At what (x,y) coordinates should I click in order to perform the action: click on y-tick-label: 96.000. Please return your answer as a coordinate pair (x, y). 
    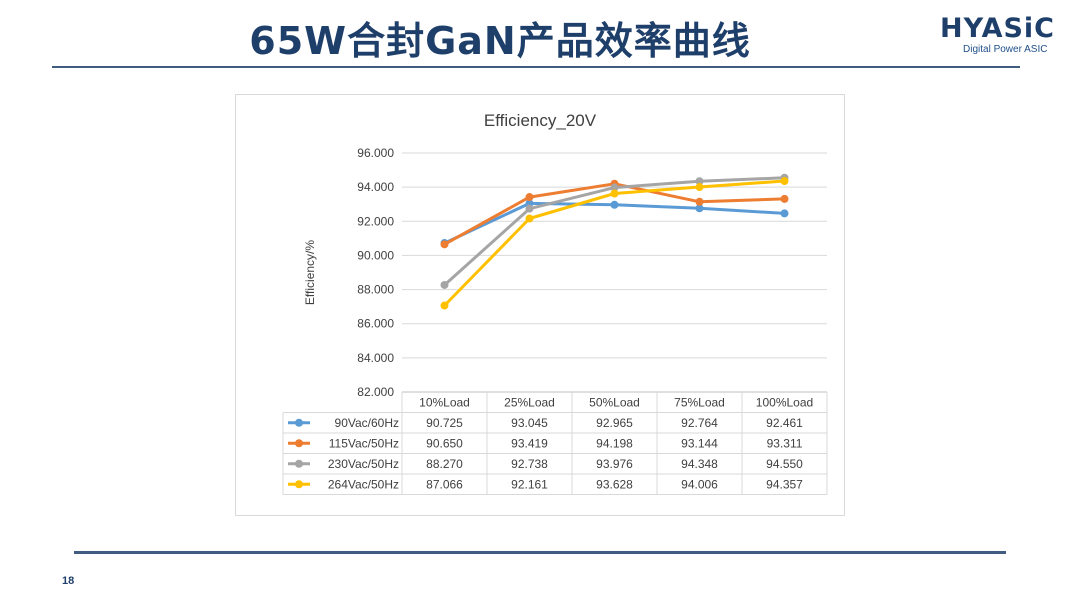
    Looking at the image, I should click on (375, 153).